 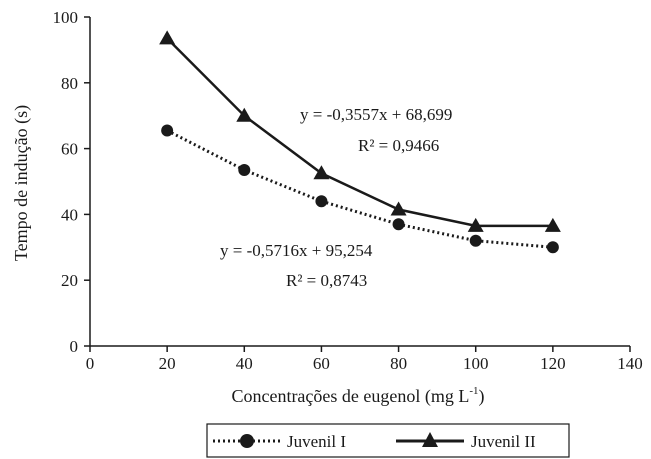 What do you see at coordinates (167, 363) in the screenshot?
I see `x-tick-label: 20` at bounding box center [167, 363].